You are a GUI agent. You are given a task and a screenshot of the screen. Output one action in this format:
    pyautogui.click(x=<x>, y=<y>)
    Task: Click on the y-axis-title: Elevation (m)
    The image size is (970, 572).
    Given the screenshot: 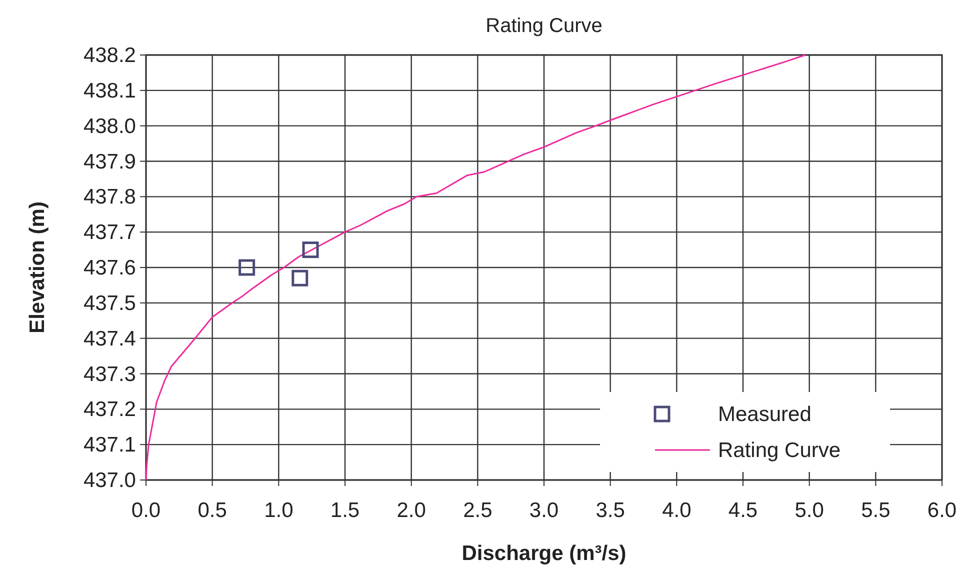 What is the action you would take?
    pyautogui.click(x=37, y=268)
    